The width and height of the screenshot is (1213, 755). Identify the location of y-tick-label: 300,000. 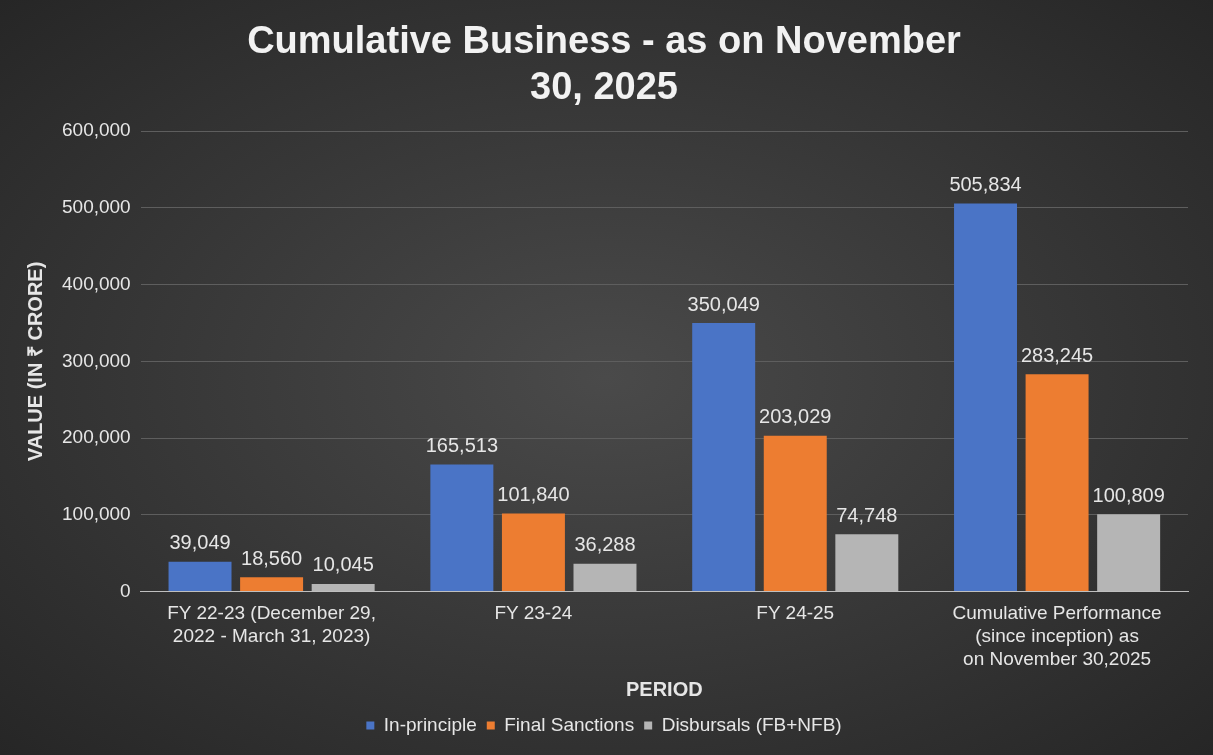
(96, 360).